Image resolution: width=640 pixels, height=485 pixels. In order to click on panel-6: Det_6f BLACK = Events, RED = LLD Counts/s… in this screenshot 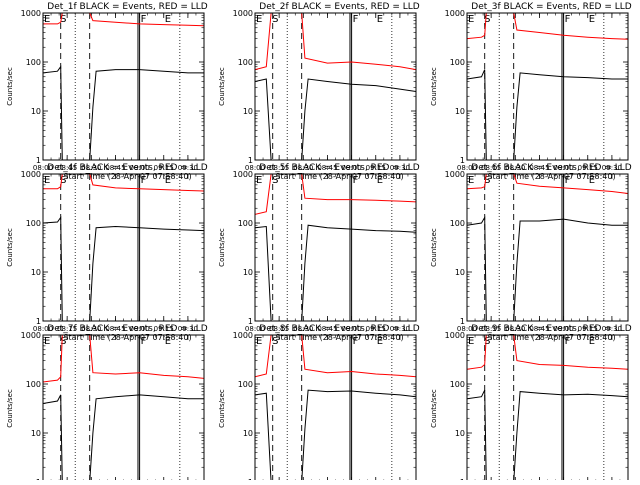, I will do `click(531, 252)`.